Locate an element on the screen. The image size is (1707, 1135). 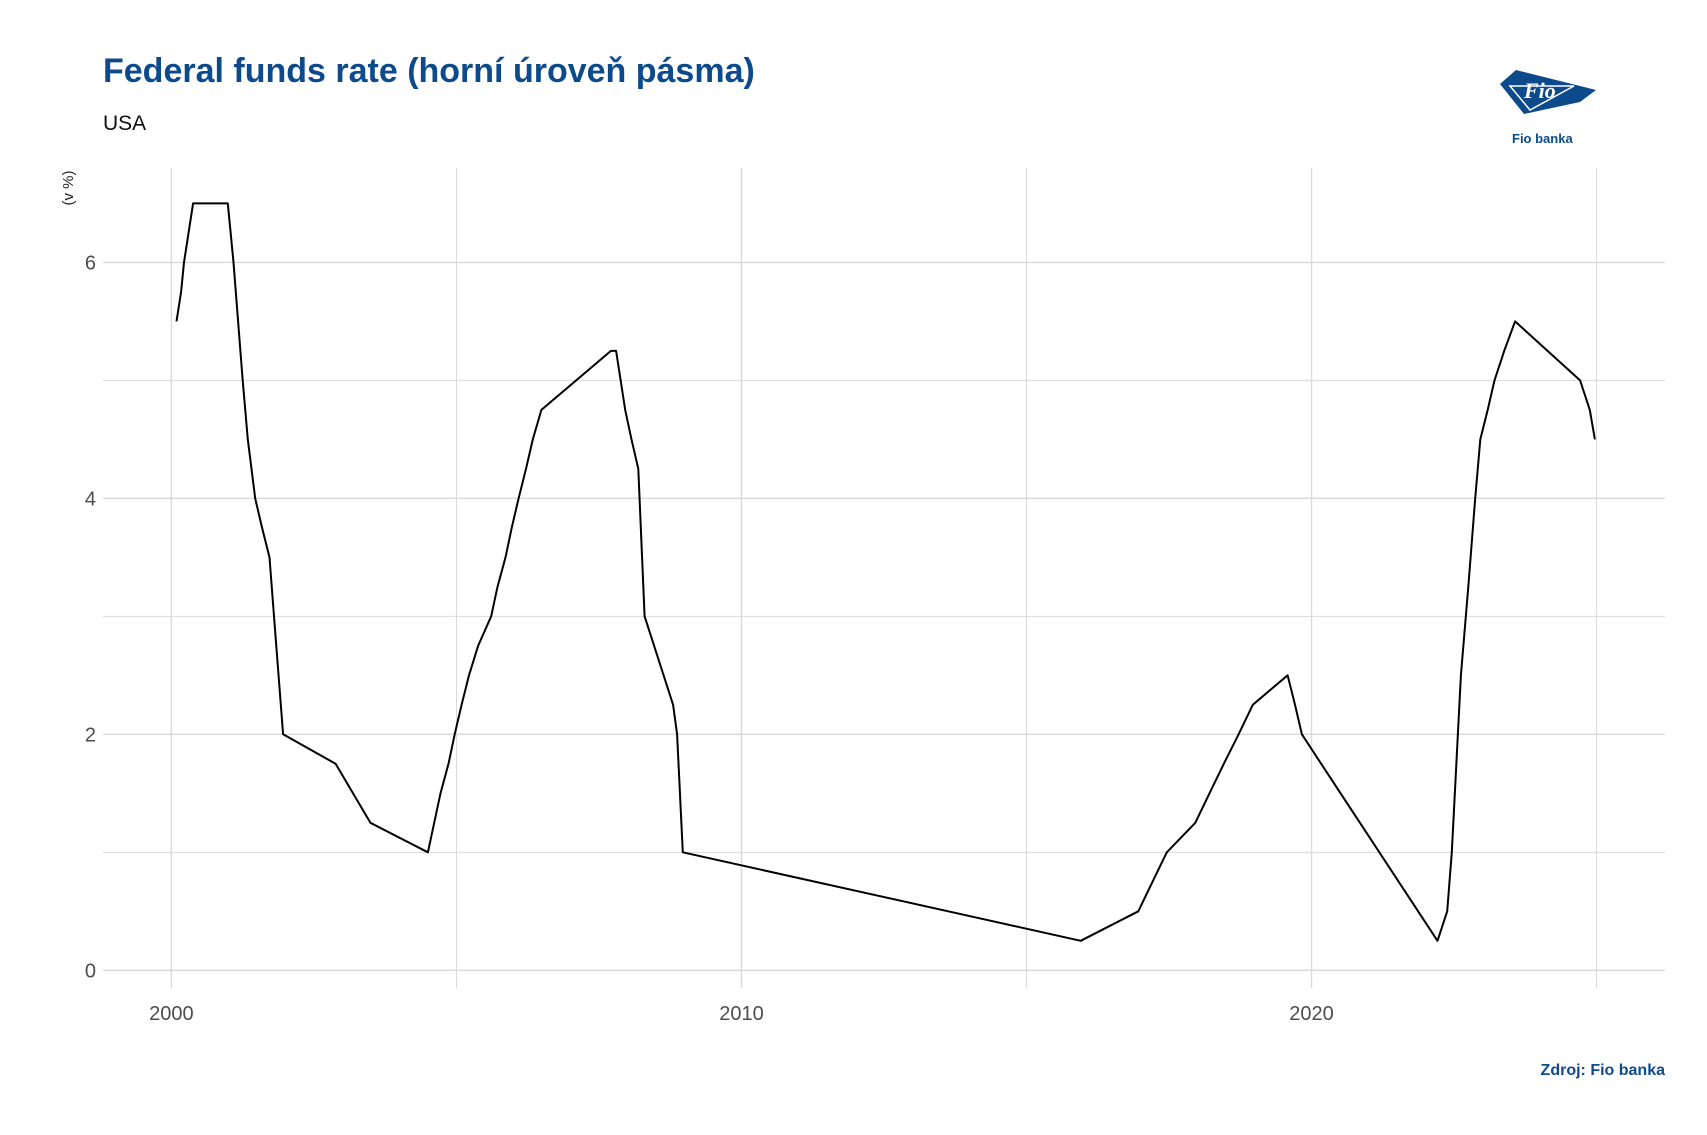
chart-subtitle: USA is located at coordinates (125, 123).